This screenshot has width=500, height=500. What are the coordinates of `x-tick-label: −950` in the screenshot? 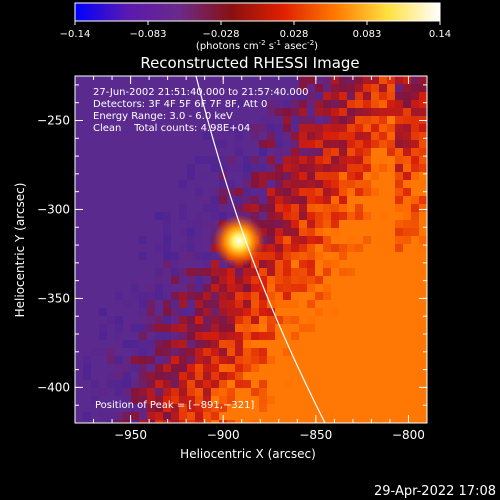 It's located at (130, 435).